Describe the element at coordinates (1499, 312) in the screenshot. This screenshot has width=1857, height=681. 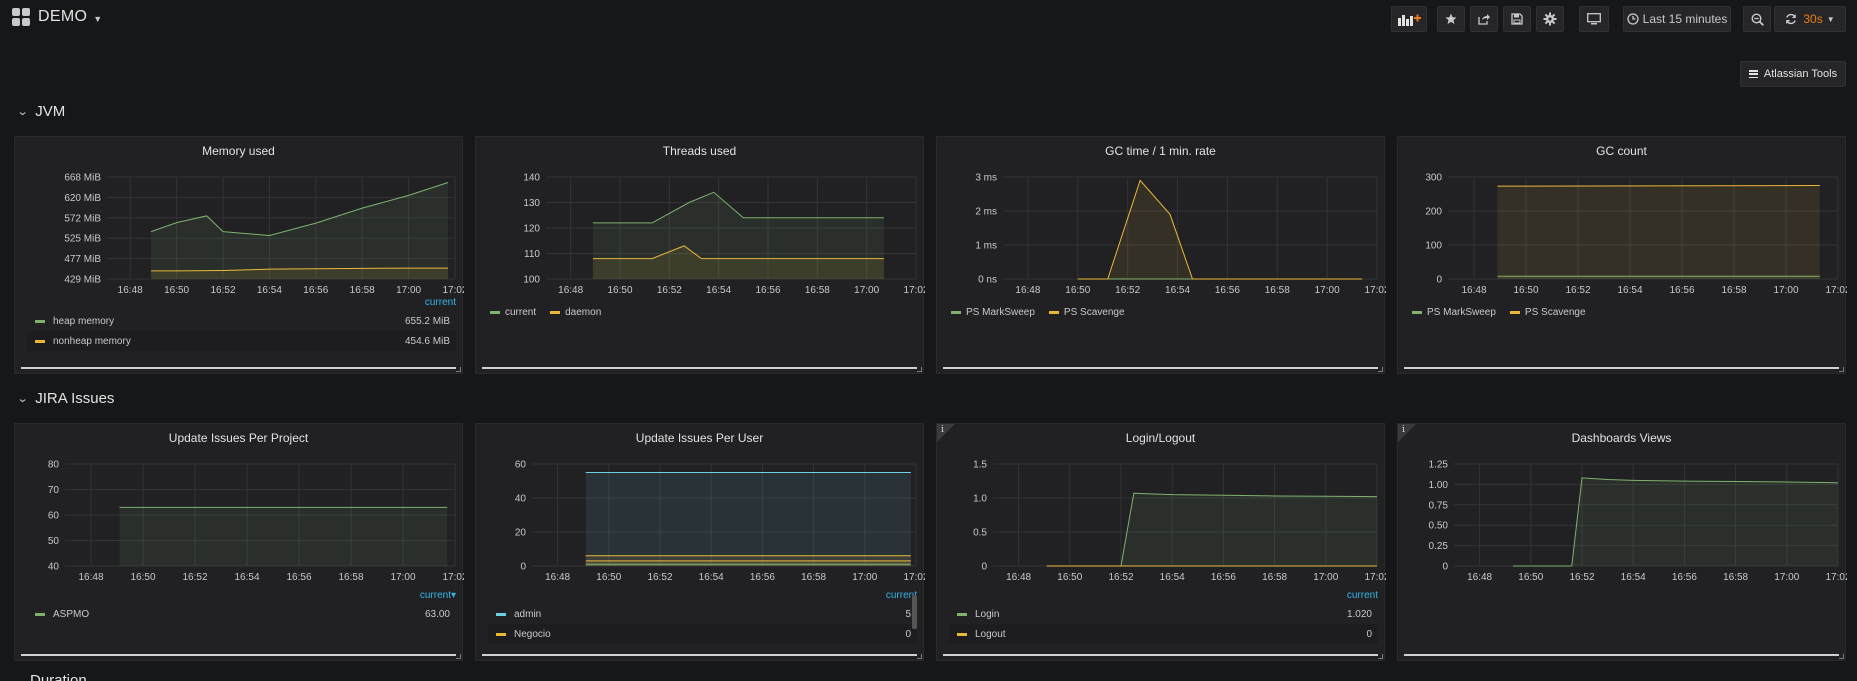
I see `legend: PS MarkSweep PS Scavenge` at that location.